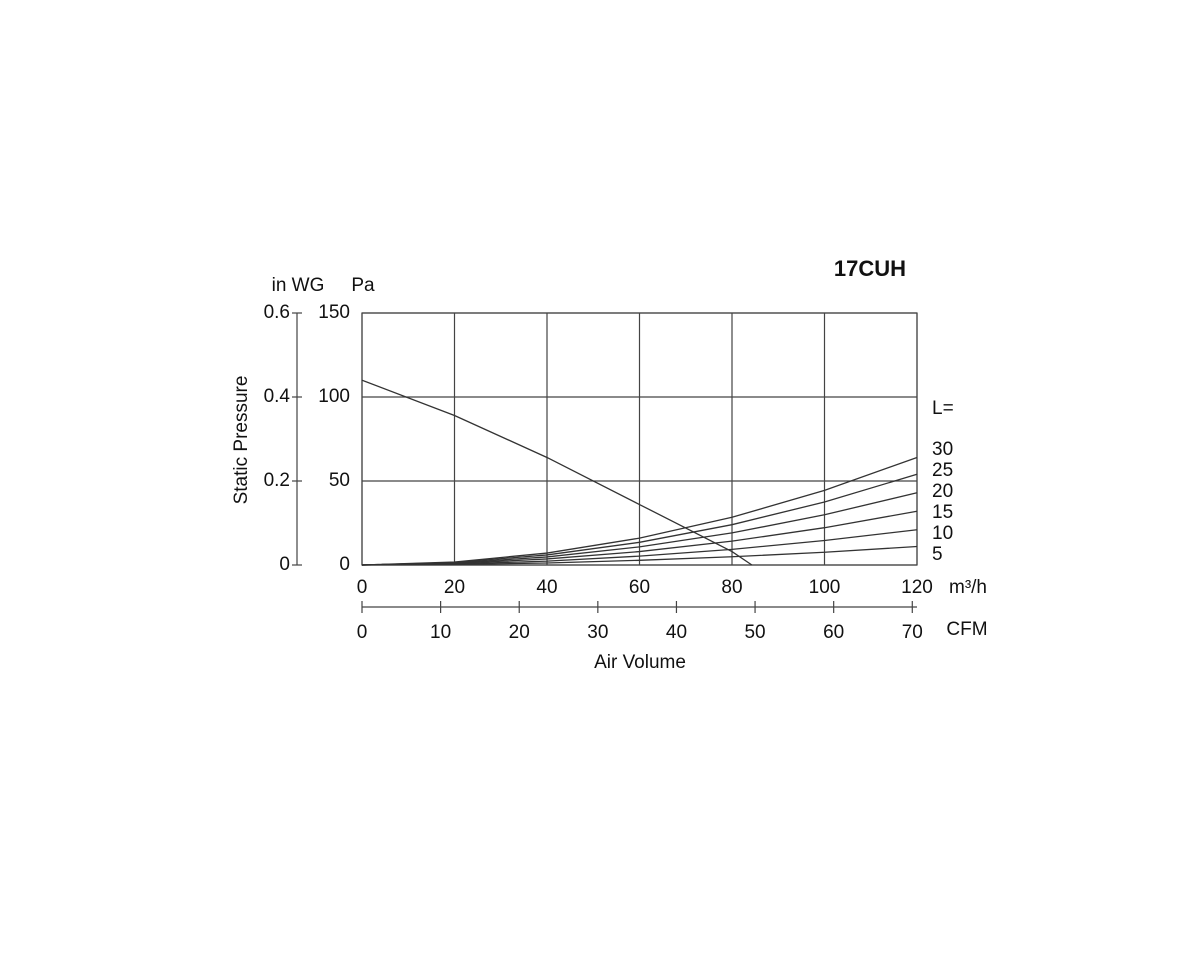 The height and width of the screenshot is (956, 1200). Describe the element at coordinates (241, 440) in the screenshot. I see `y-label: Static Pressure` at that location.